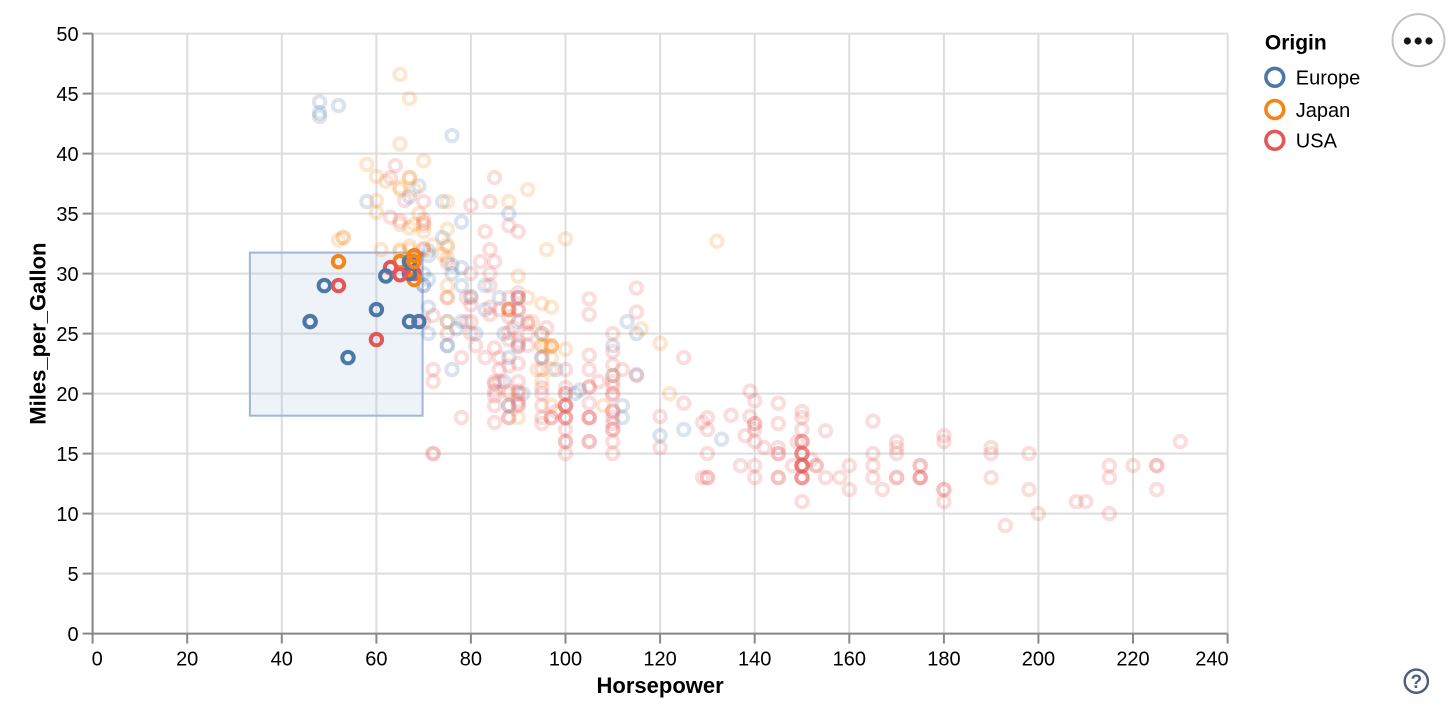 The height and width of the screenshot is (712, 1454). What do you see at coordinates (67, 455) in the screenshot?
I see `svg-text: 15` at bounding box center [67, 455].